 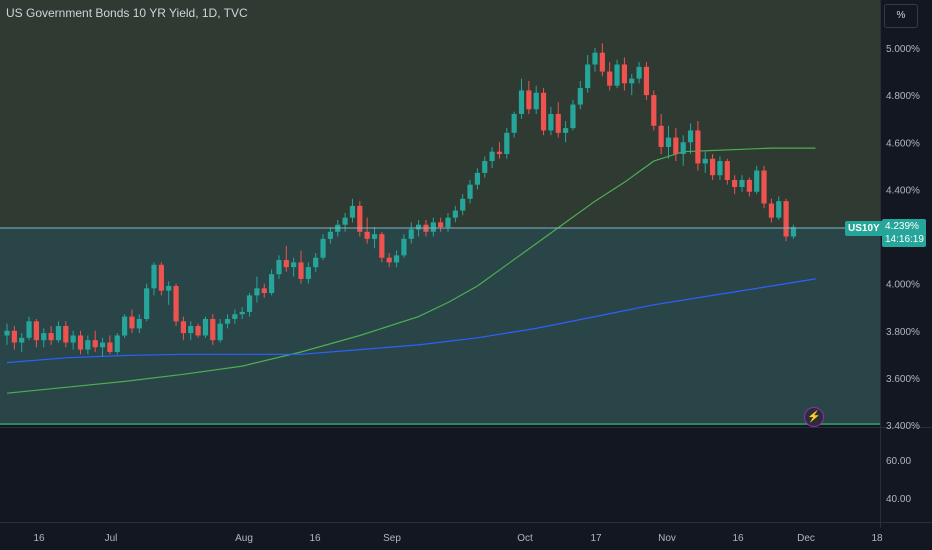 What do you see at coordinates (814, 417) in the screenshot?
I see `lightning-icon: ⚡` at bounding box center [814, 417].